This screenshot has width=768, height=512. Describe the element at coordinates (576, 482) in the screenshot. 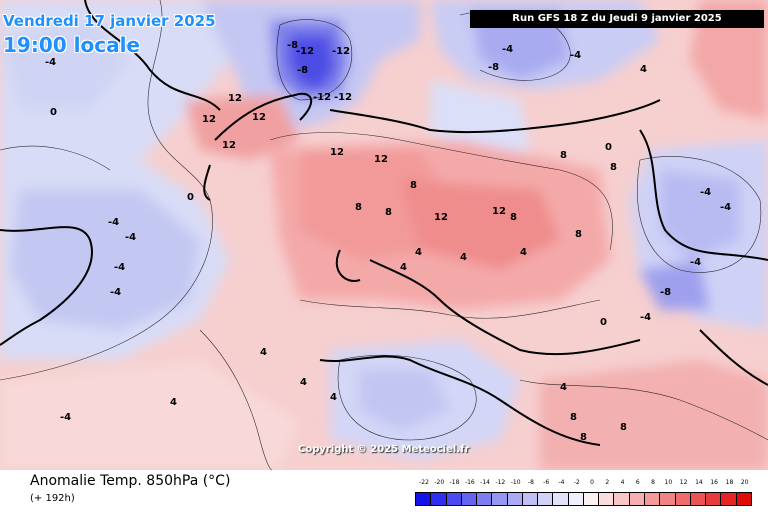

I see `legend-label: -2` at that location.